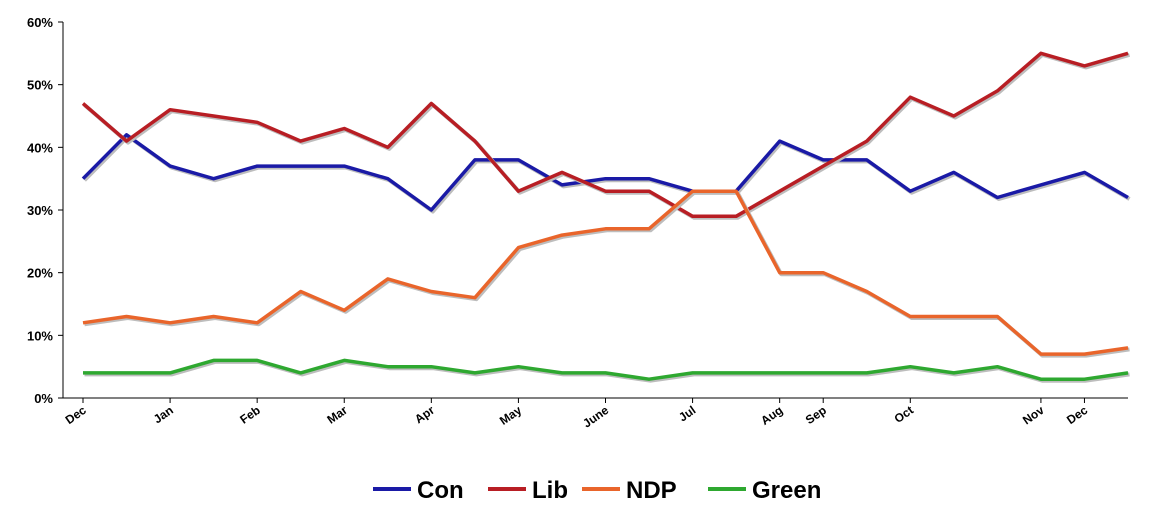 This screenshot has height=510, width=1172. Describe the element at coordinates (816, 415) in the screenshot. I see `x-tick-label: Sep` at that location.